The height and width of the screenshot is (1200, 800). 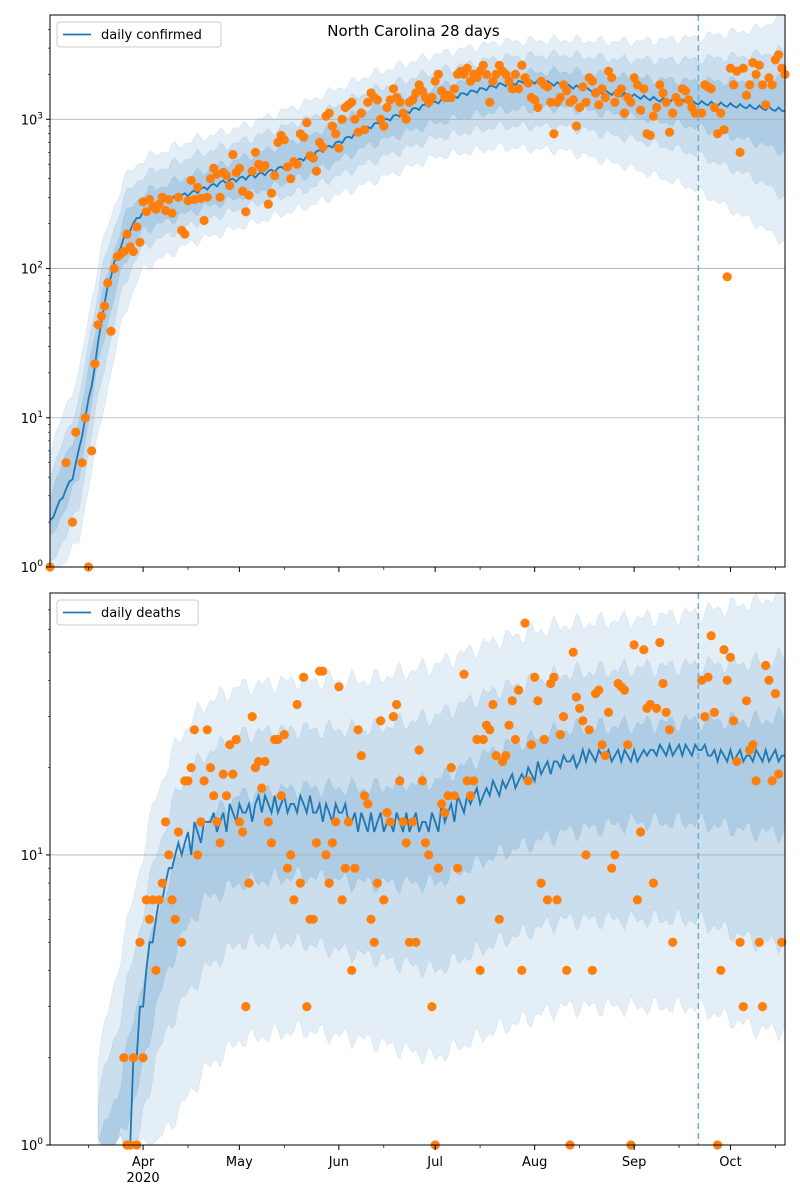 What do you see at coordinates (534, 1162) in the screenshot?
I see `x-tick-label: Aug` at bounding box center [534, 1162].